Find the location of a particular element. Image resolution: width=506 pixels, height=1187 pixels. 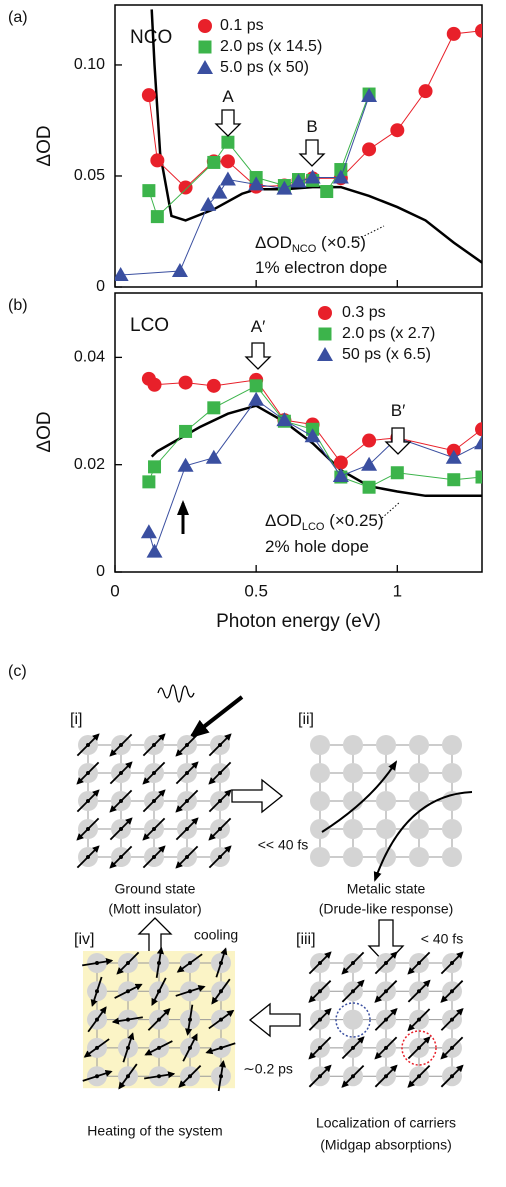

annotation: ΔODNCO (×0.5) is located at coordinates (310, 243).